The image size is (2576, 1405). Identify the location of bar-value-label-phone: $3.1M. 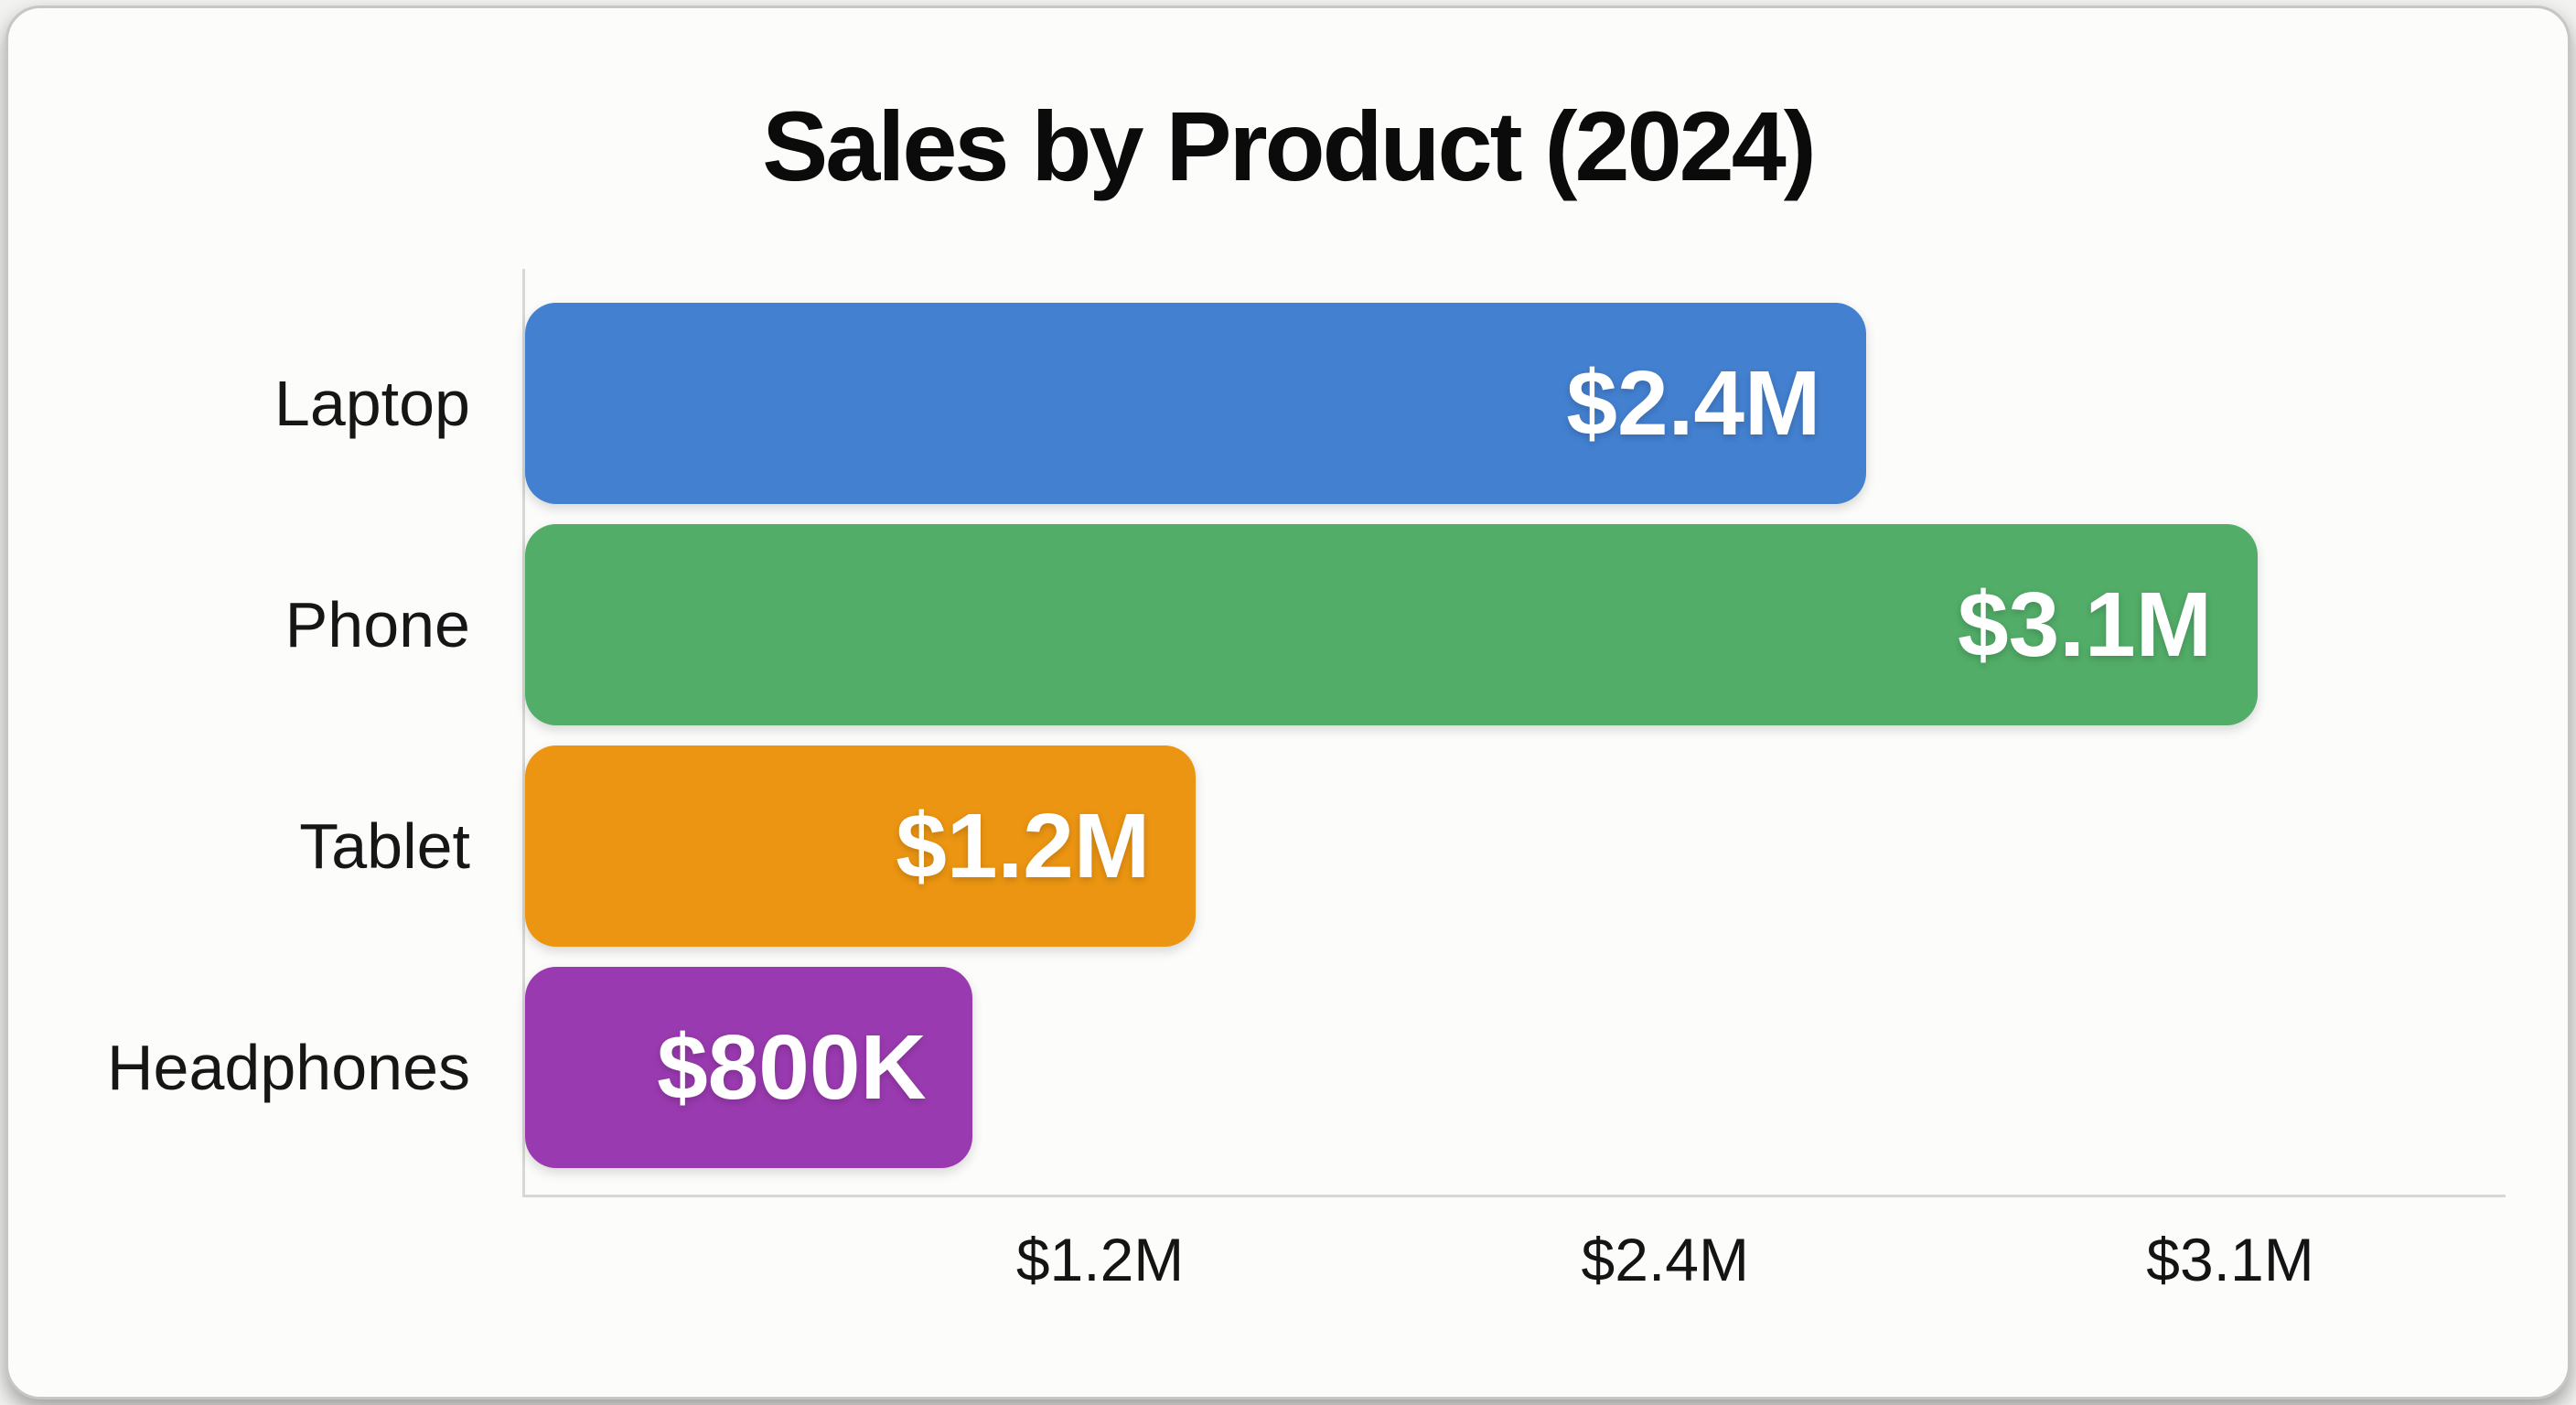
(2085, 624).